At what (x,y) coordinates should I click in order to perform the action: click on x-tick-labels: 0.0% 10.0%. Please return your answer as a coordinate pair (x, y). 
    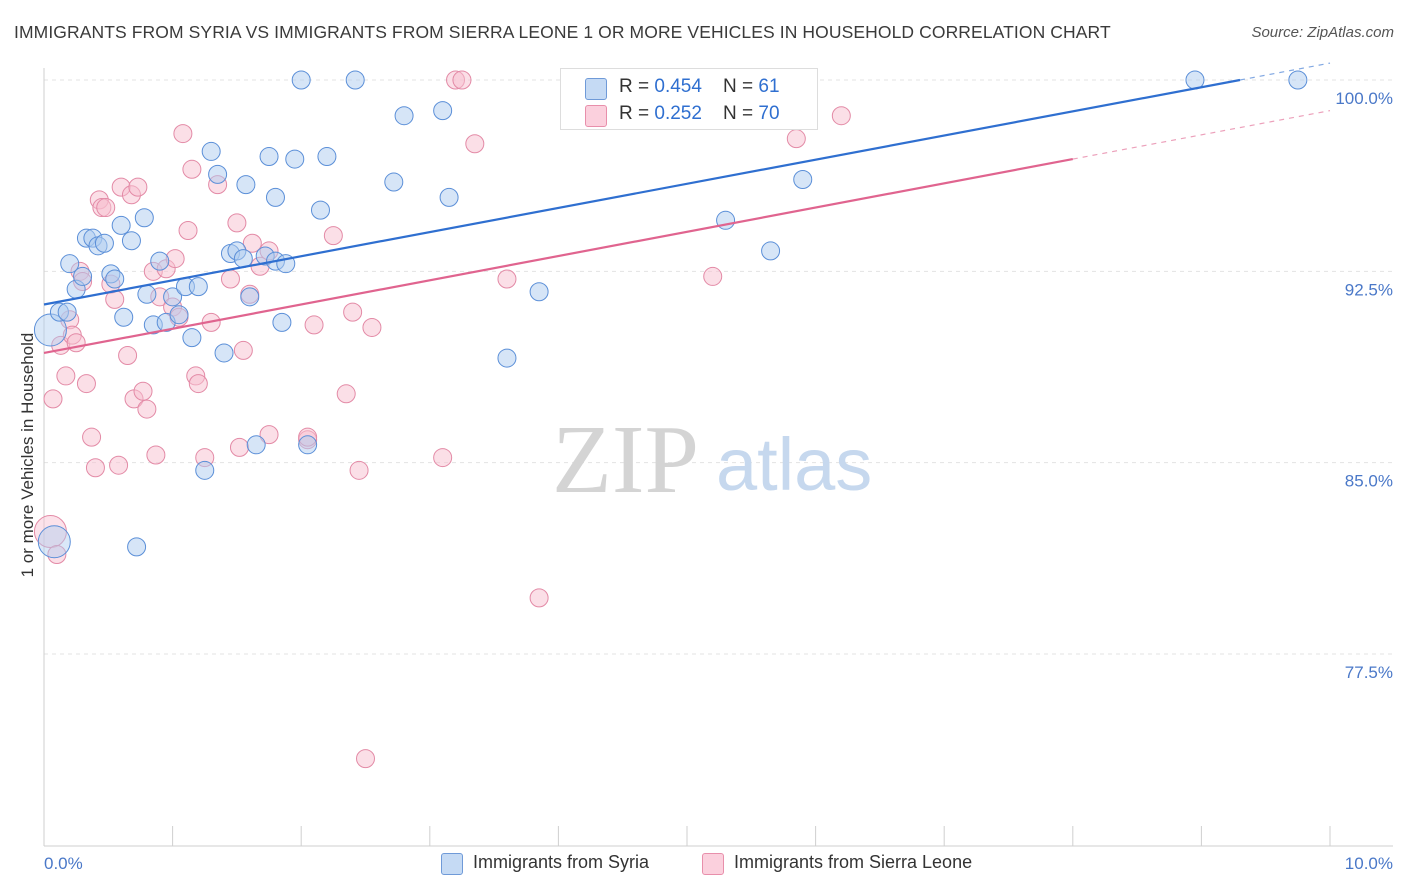
    Looking at the image, I should click on (718, 863).